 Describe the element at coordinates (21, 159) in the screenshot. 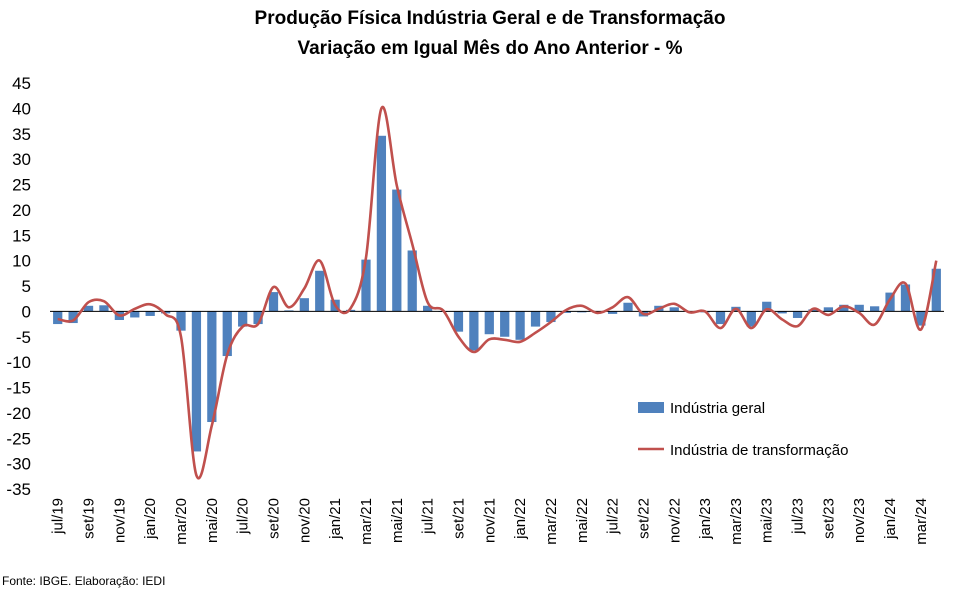

I see `y-tick-label: 30` at that location.